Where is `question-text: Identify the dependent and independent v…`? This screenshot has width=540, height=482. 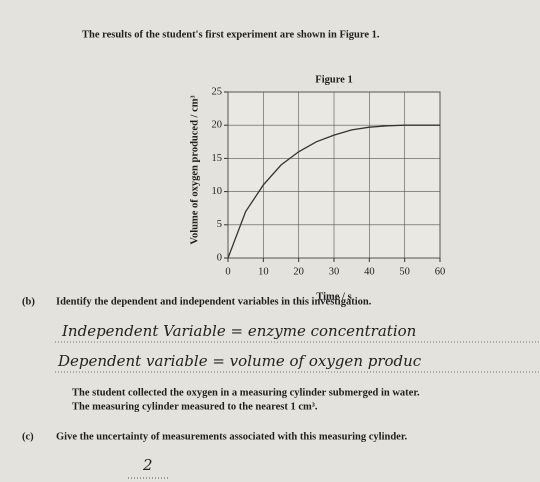 question-text: Identify the dependent and independent v… is located at coordinates (214, 301).